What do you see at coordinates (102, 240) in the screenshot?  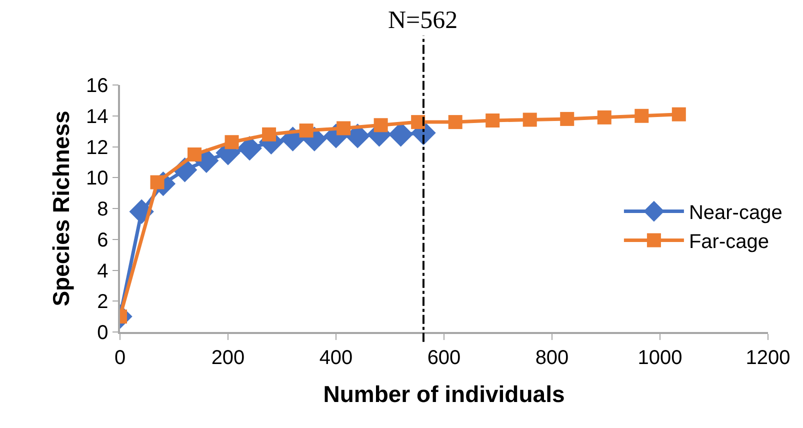 I see `y-tick-label: 6` at bounding box center [102, 240].